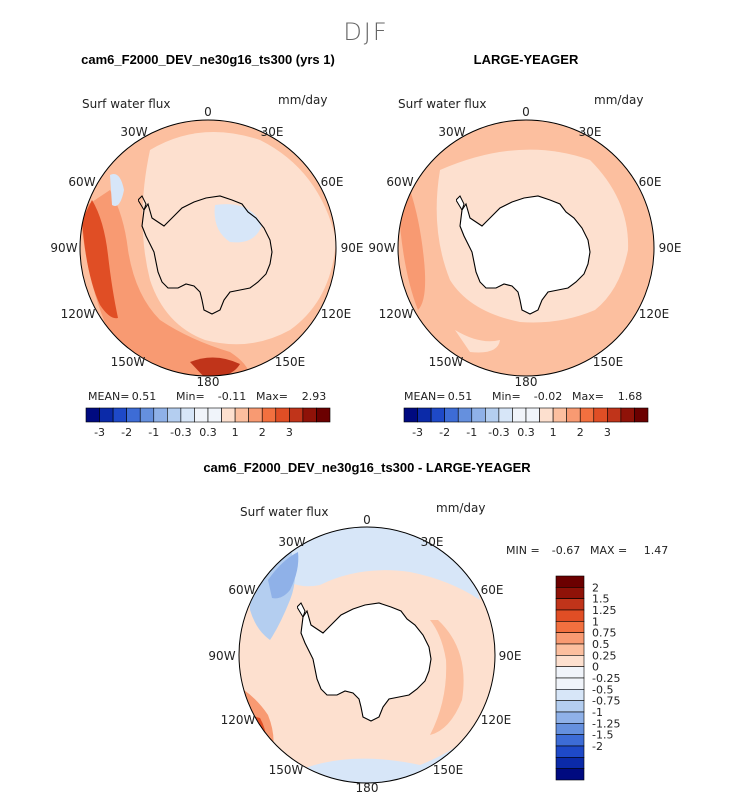  I want to click on panel-1-contour-max-west, so click(100, 259).